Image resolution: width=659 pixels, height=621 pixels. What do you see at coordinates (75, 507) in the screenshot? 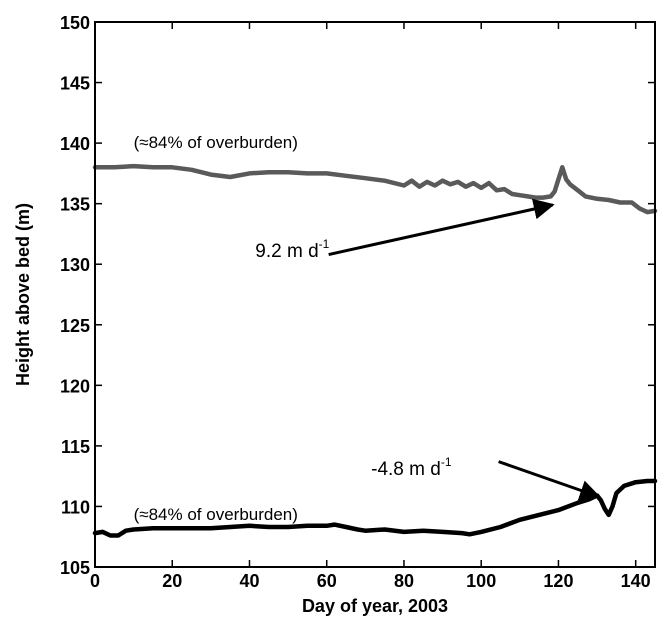
I see `y-tick-label: 110` at bounding box center [75, 507].